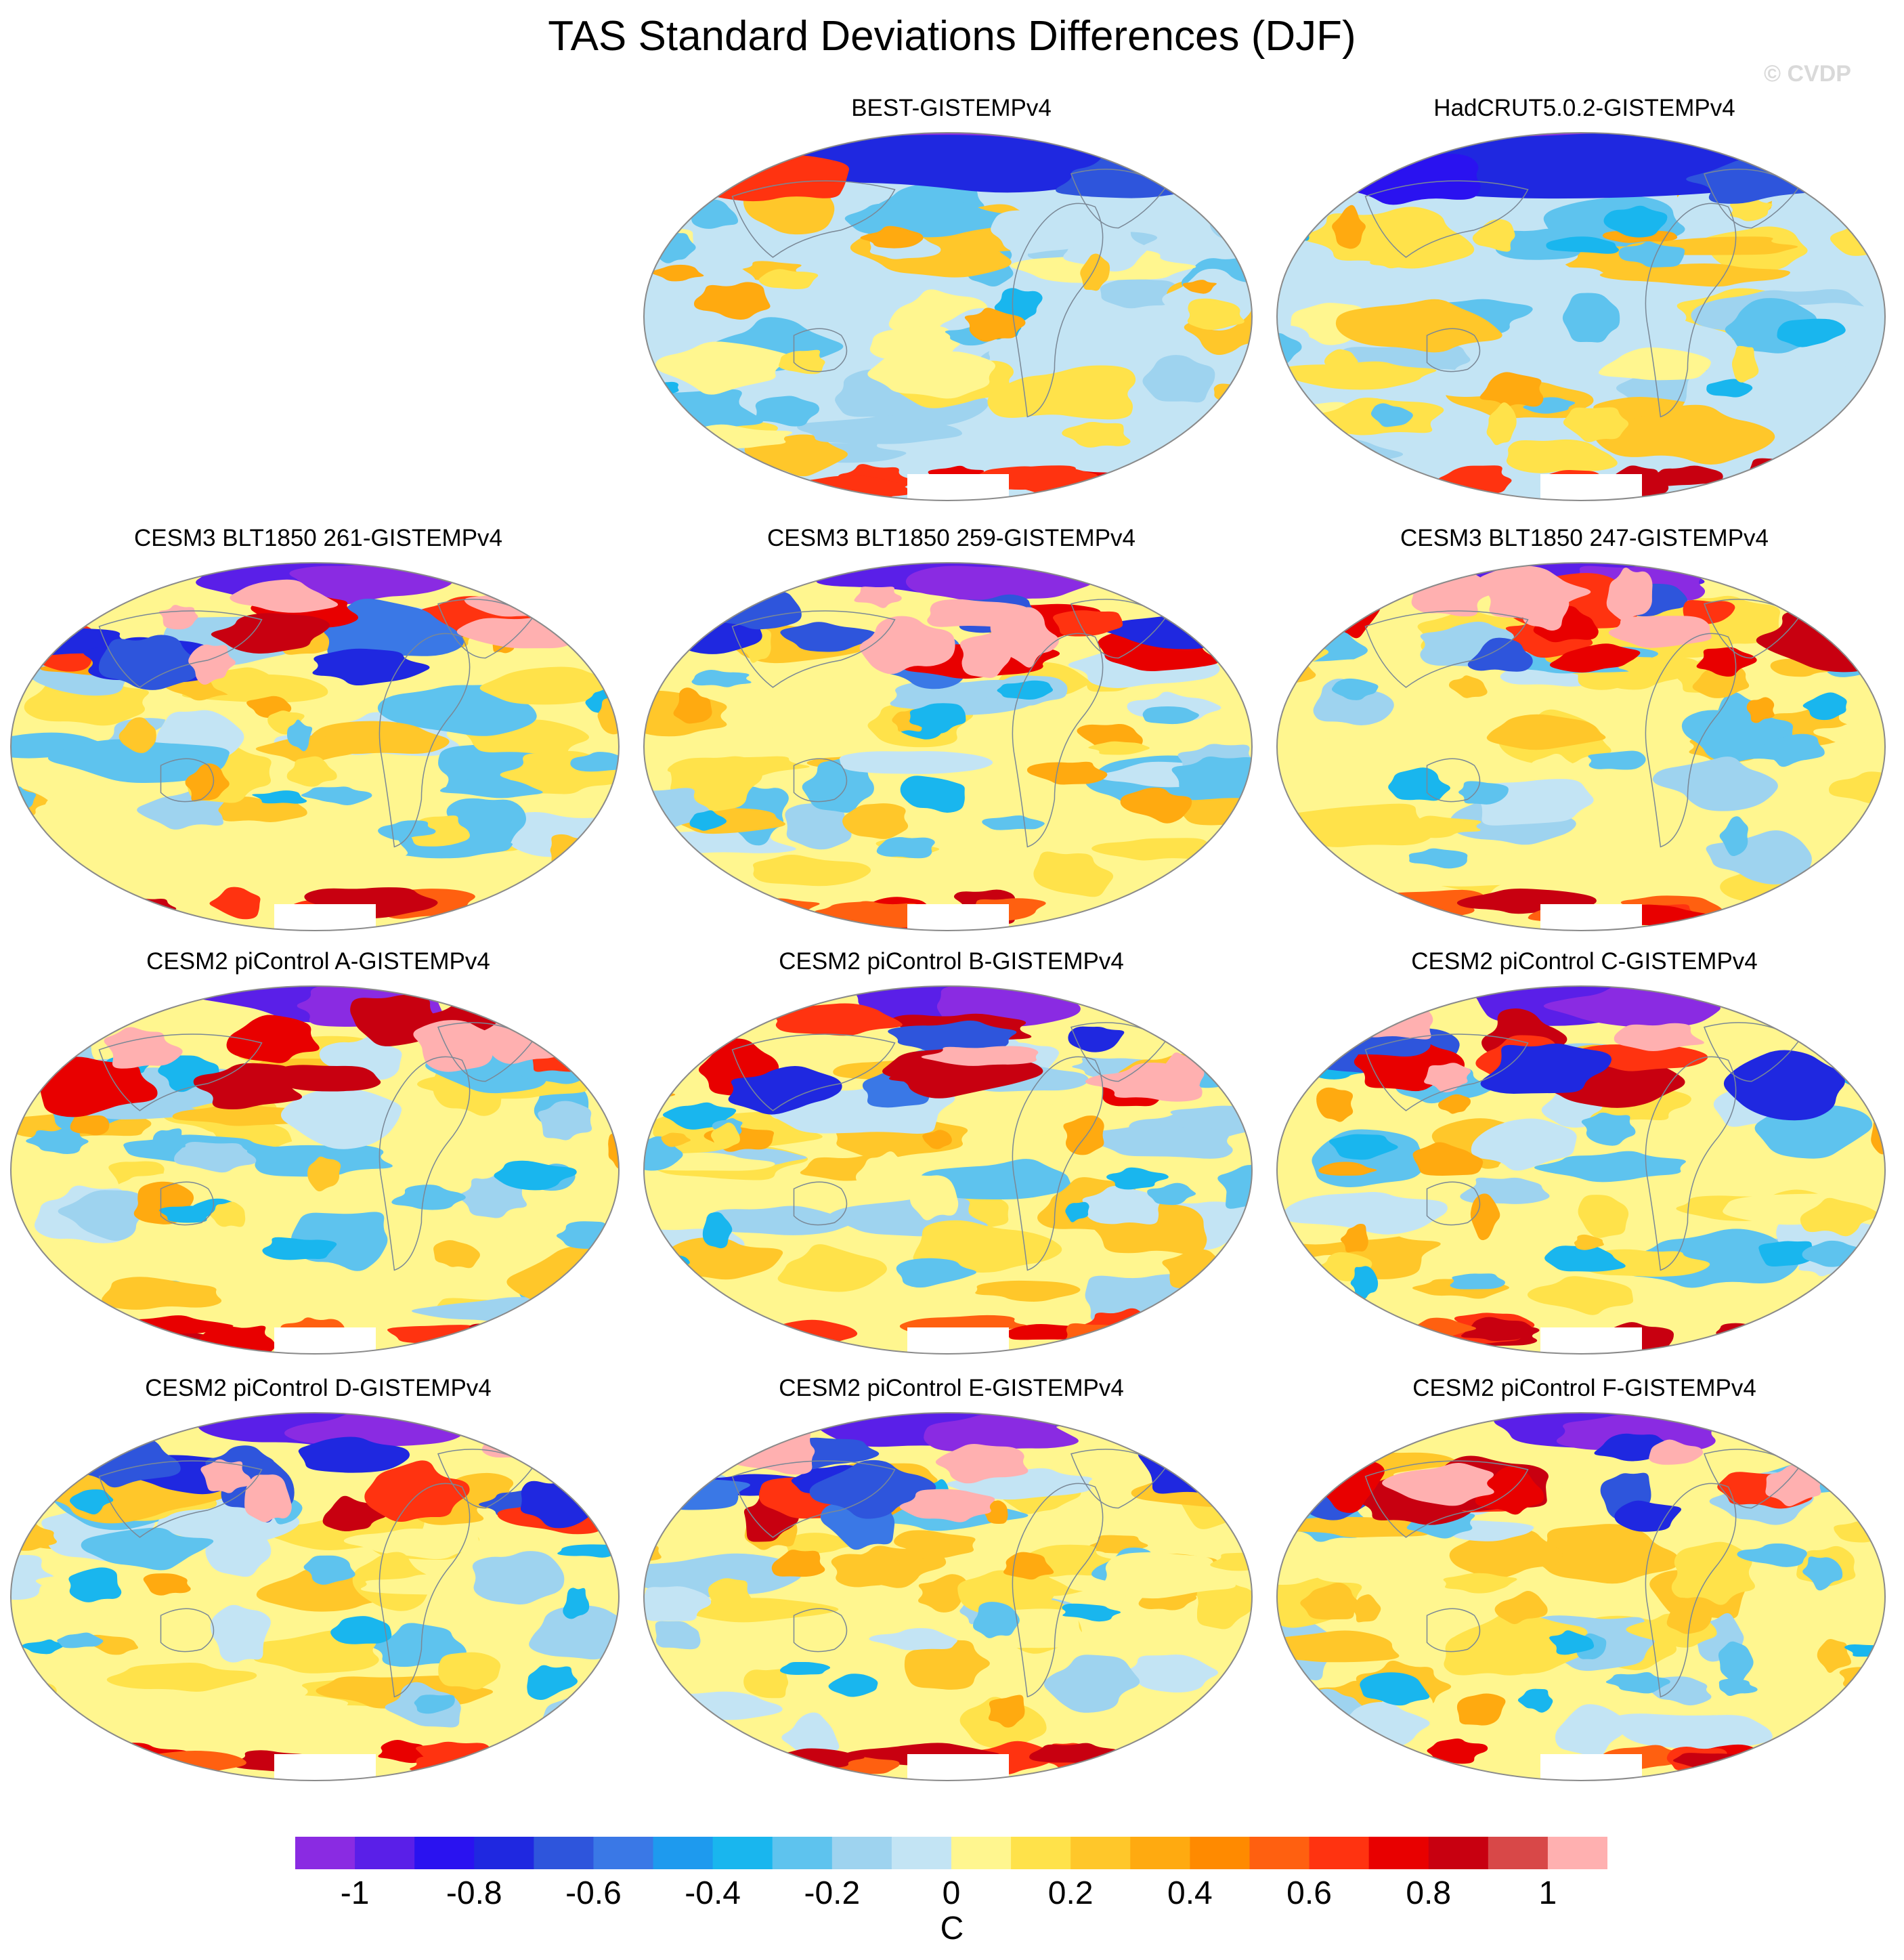 Image resolution: width=1904 pixels, height=1960 pixels. I want to click on panel-title: CESM2 piControl C-GISTEMPv4, so click(1585, 961).